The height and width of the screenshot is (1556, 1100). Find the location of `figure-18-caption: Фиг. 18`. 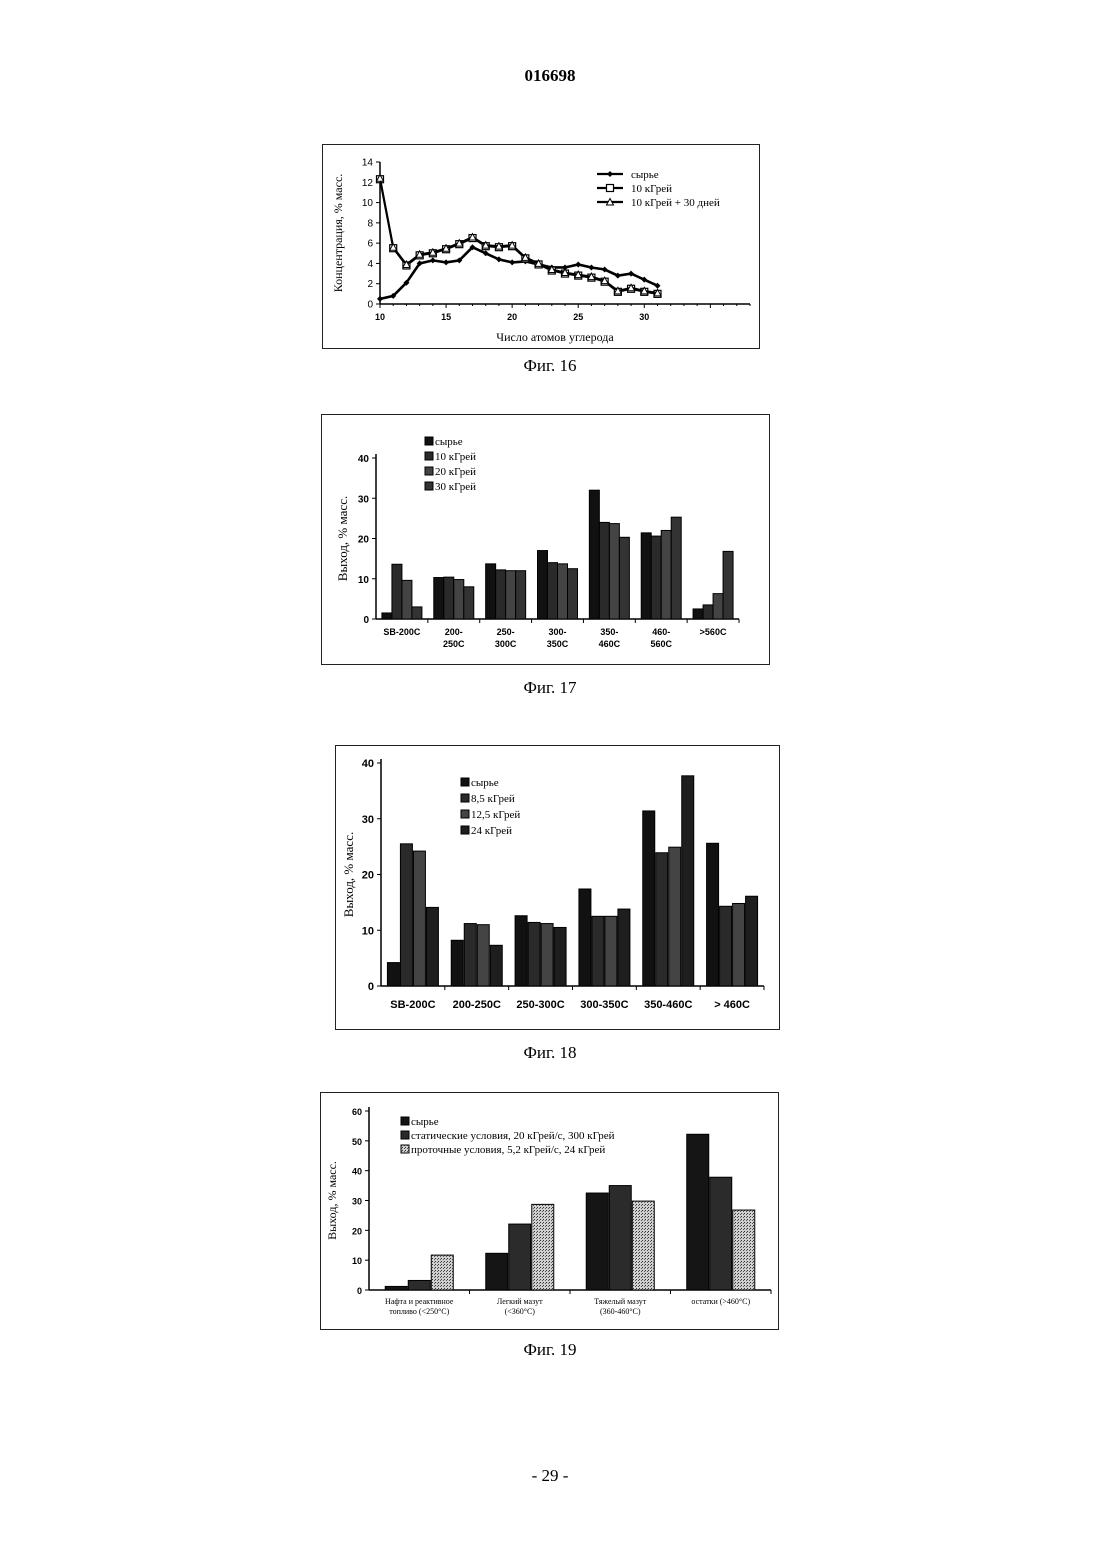

figure-18-caption: Фиг. 18 is located at coordinates (550, 1053).